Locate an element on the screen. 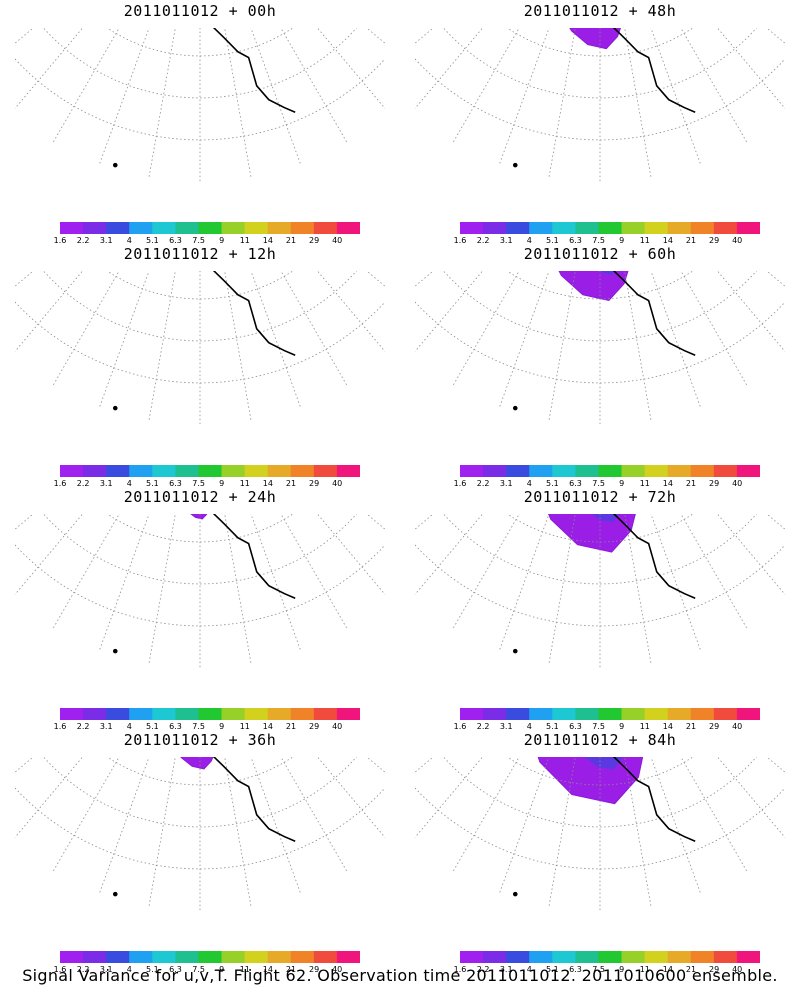  colorbar-label: 40 is located at coordinates (737, 726).